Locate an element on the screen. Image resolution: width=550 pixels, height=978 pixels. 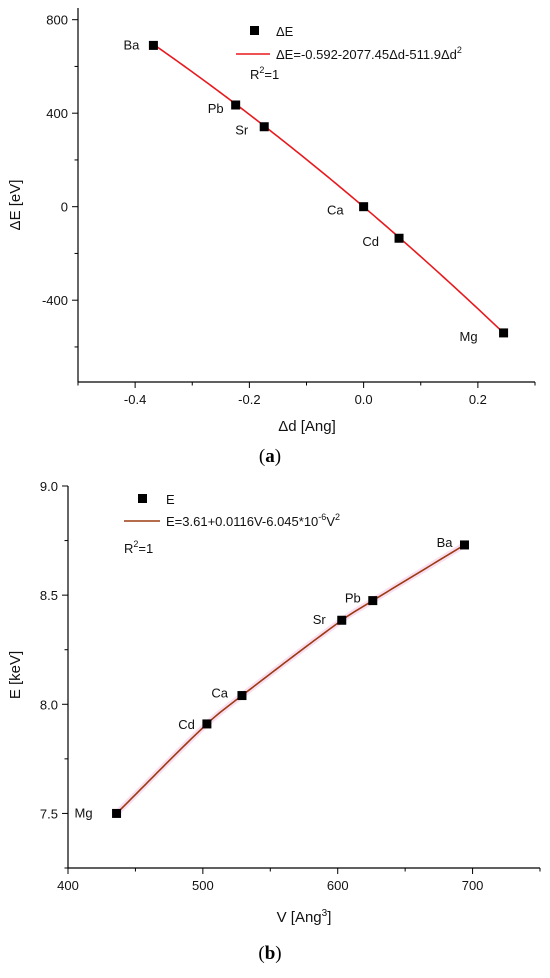
legend-a-fit-label: ΔE=-0.592-2077.45Δd-511.9Δd2 is located at coordinates (369, 53).